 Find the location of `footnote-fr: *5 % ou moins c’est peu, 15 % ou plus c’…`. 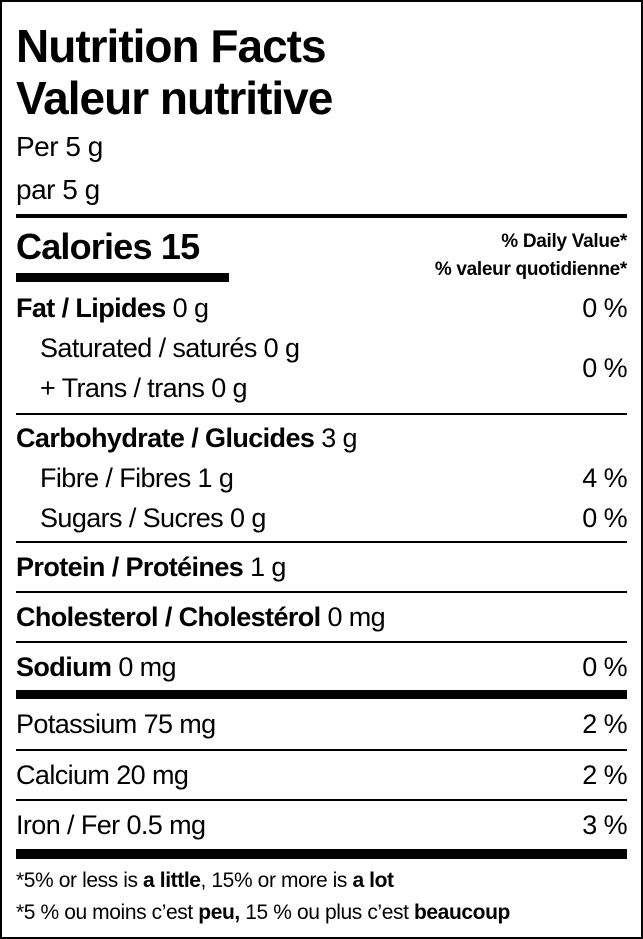

footnote-fr: *5 % ou moins c’est peu, 15 % ou plus c’… is located at coordinates (321, 913).